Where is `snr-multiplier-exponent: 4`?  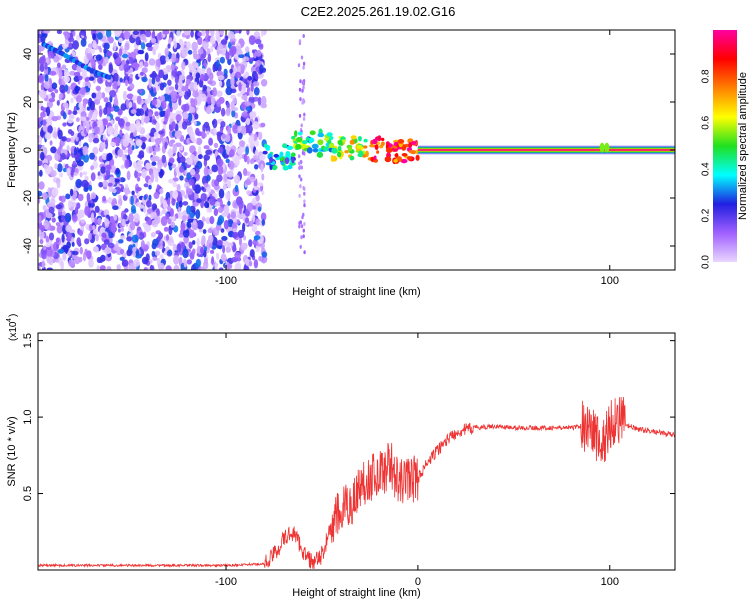
snr-multiplier-exponent: 4 is located at coordinates (9, 320).